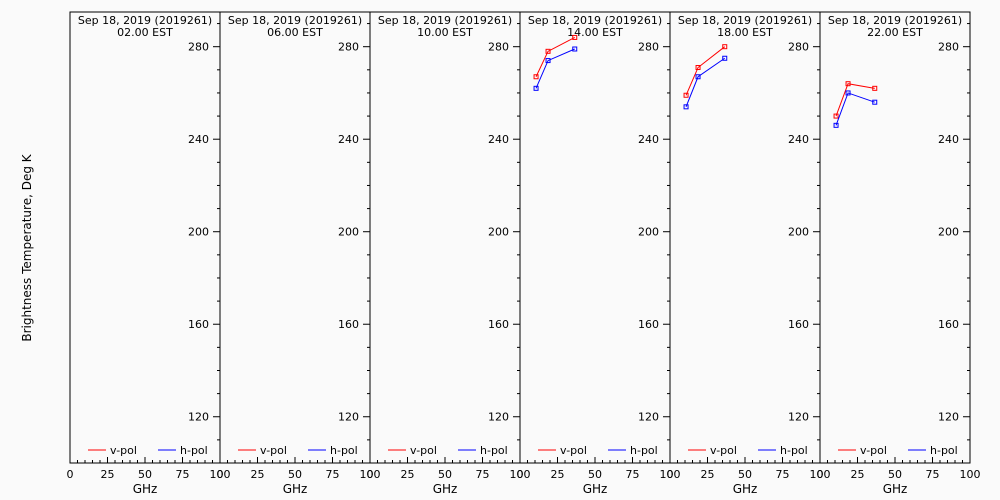 This screenshot has height=500, width=1000. I want to click on panel-subtitle: 10.00 EST, so click(445, 32).